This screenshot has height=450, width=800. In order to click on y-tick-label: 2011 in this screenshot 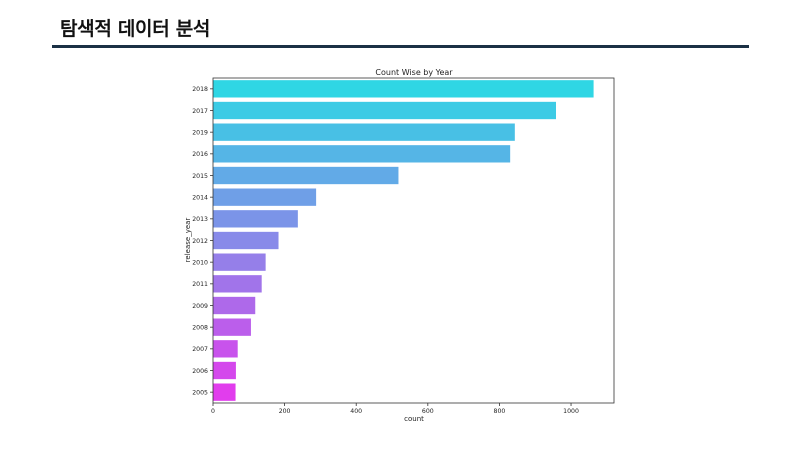, I will do `click(200, 284)`.